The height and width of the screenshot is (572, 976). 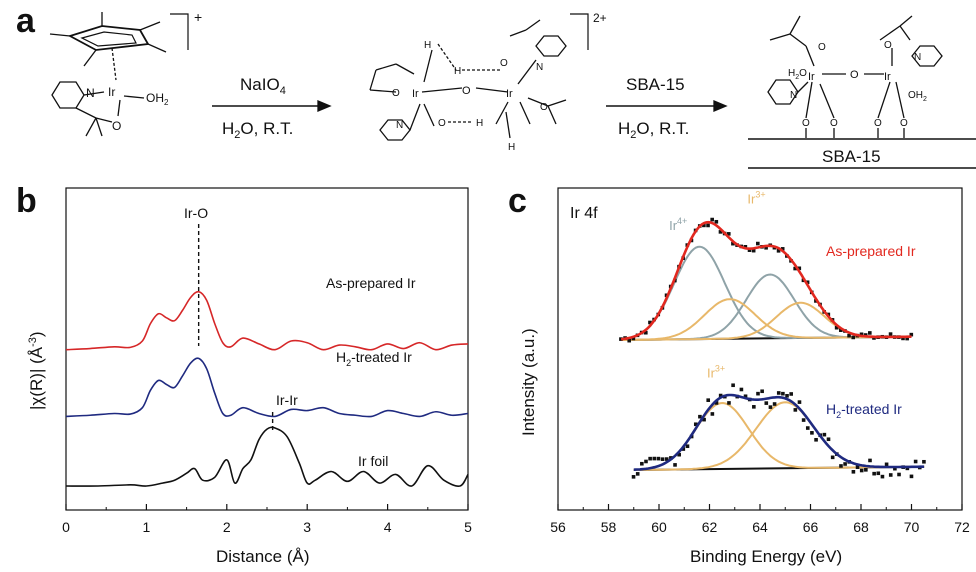 I want to click on panel-label-a: a, so click(x=26, y=21).